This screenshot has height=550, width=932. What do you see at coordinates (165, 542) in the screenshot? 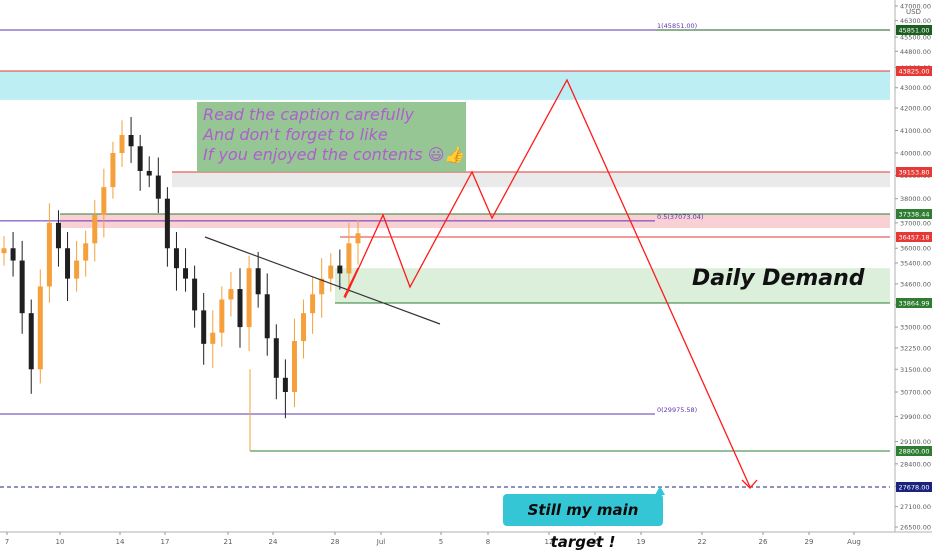
I see `time-tick-label: 17` at bounding box center [165, 542].